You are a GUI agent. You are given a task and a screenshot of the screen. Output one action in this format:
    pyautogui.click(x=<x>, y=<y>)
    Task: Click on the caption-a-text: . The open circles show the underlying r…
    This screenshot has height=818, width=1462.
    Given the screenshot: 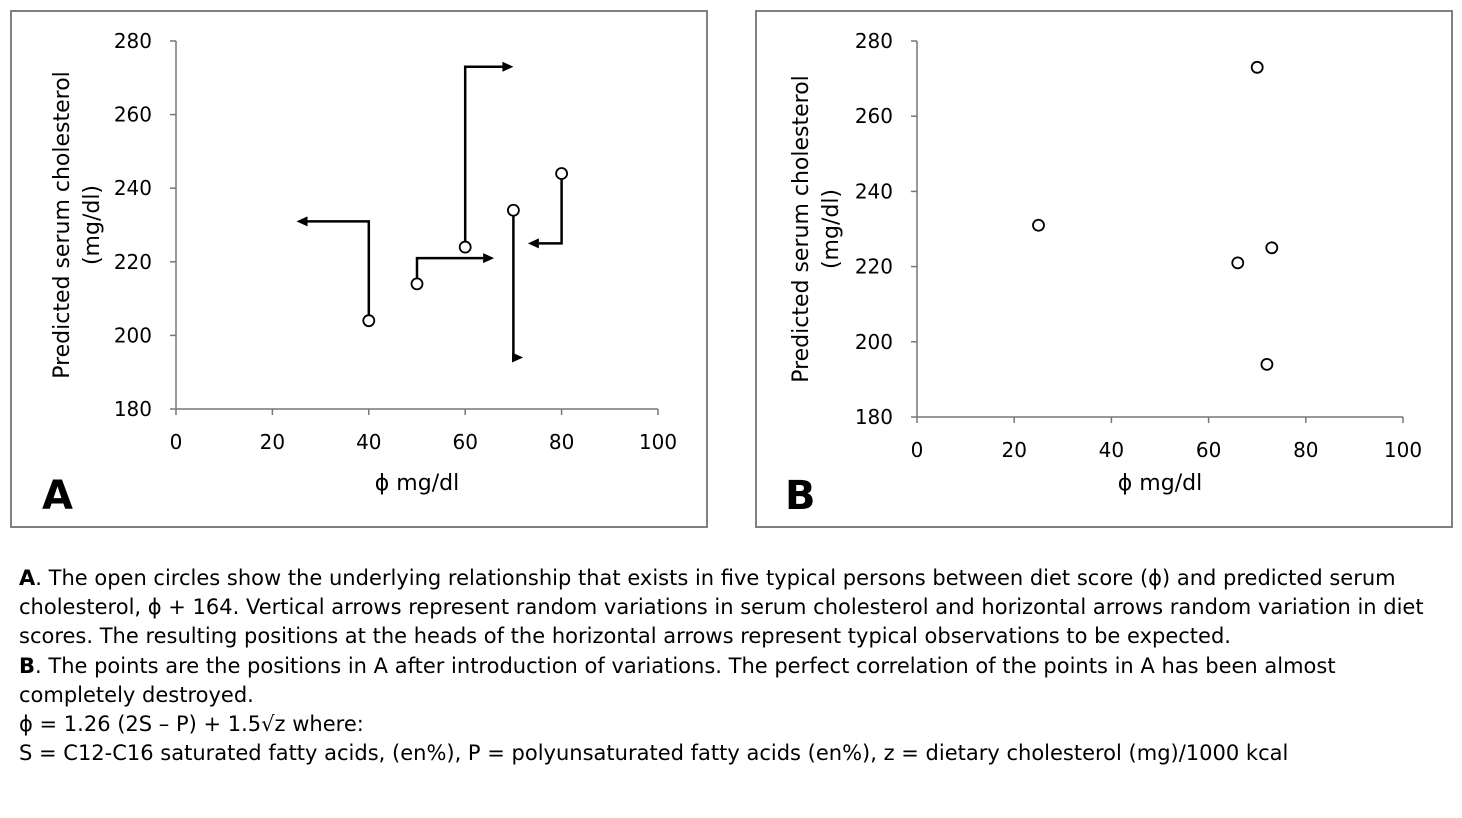 What is the action you would take?
    pyautogui.click(x=721, y=607)
    